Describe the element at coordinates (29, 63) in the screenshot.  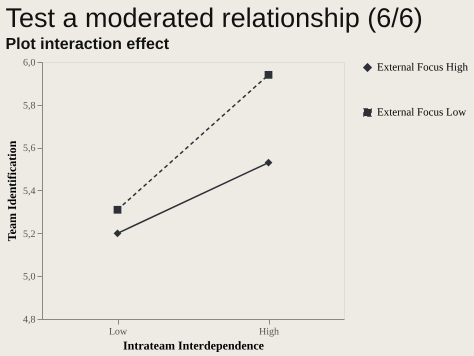
I see `y-tick-label: 6,0` at that location.